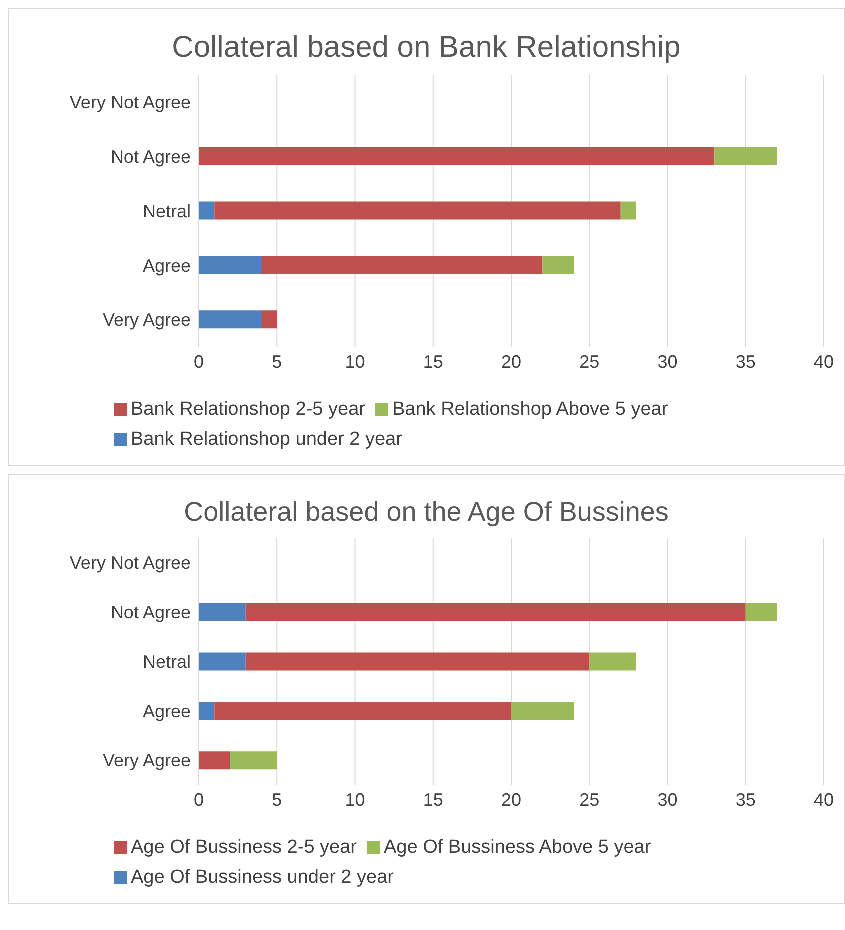  Describe the element at coordinates (266, 439) in the screenshot. I see `legend-label: Bank Relationshop under 2 year` at that location.